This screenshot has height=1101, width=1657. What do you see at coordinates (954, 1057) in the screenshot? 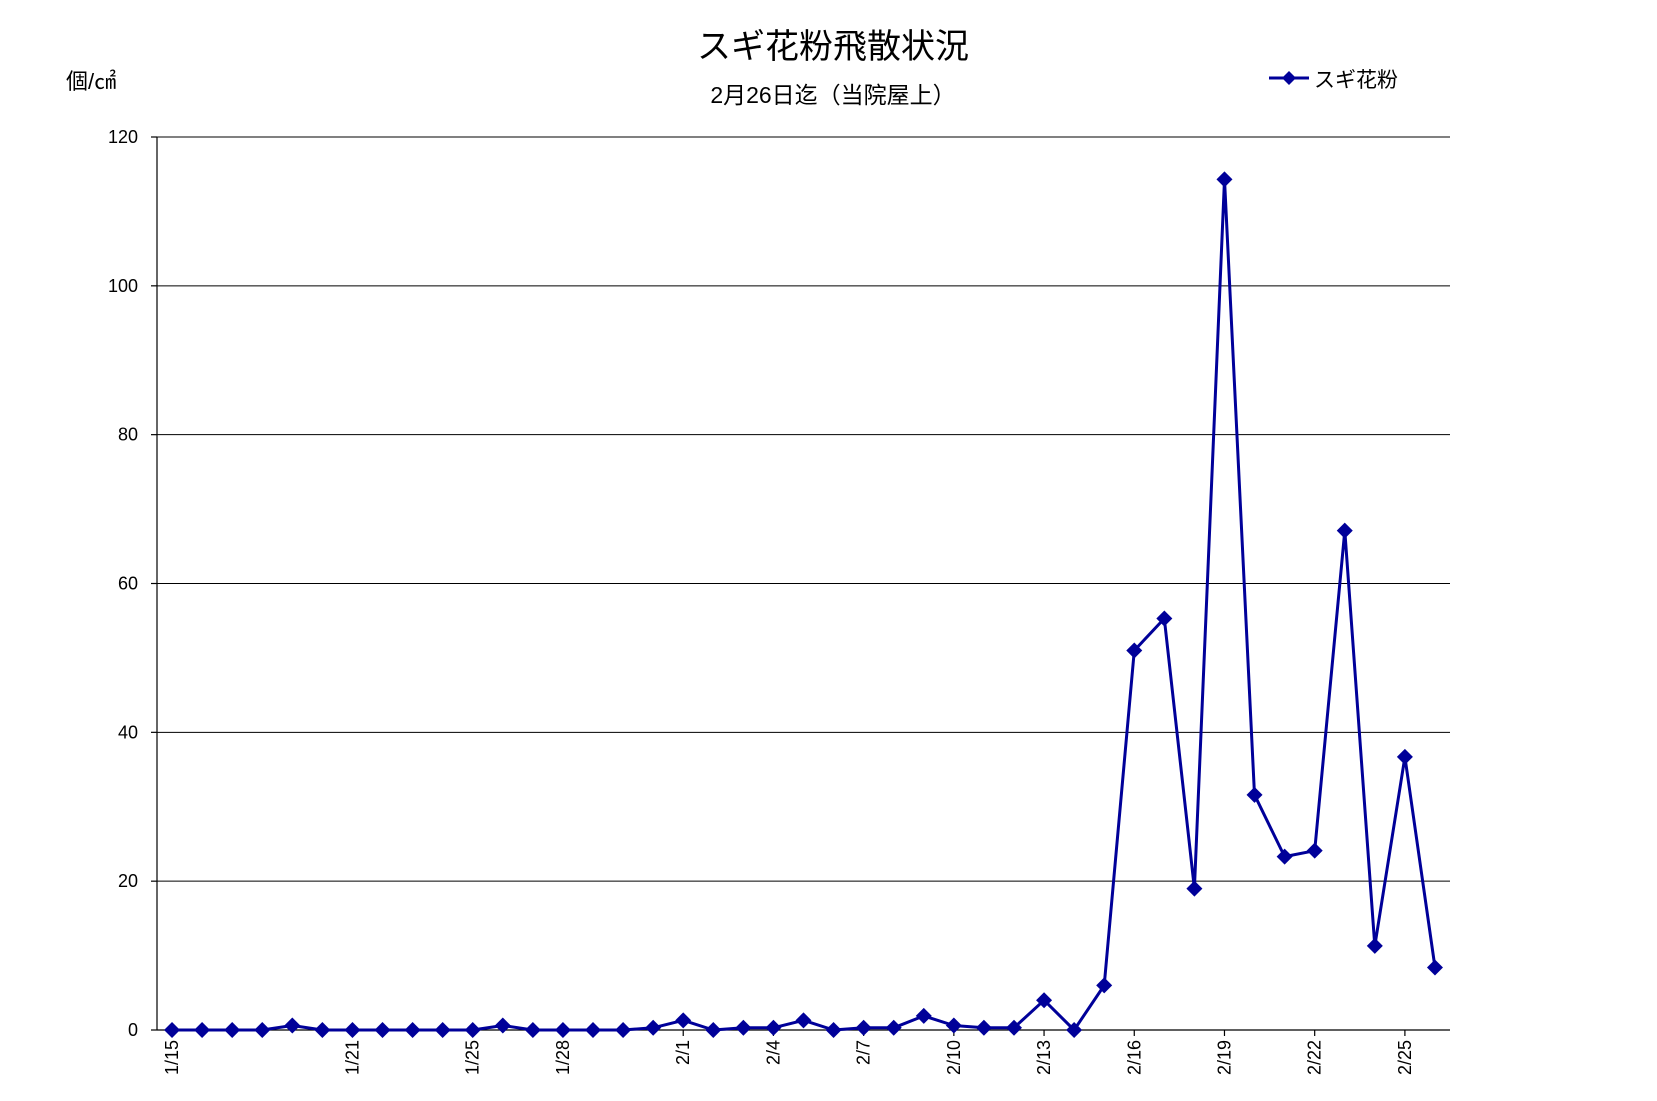
I see `x-tick-label: 2/10` at bounding box center [954, 1057].